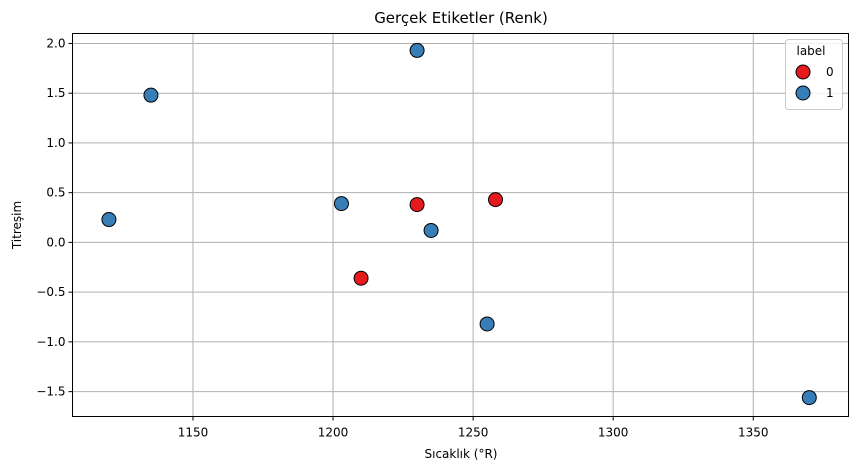  I want to click on legend-label-0: 0, so click(830, 72).